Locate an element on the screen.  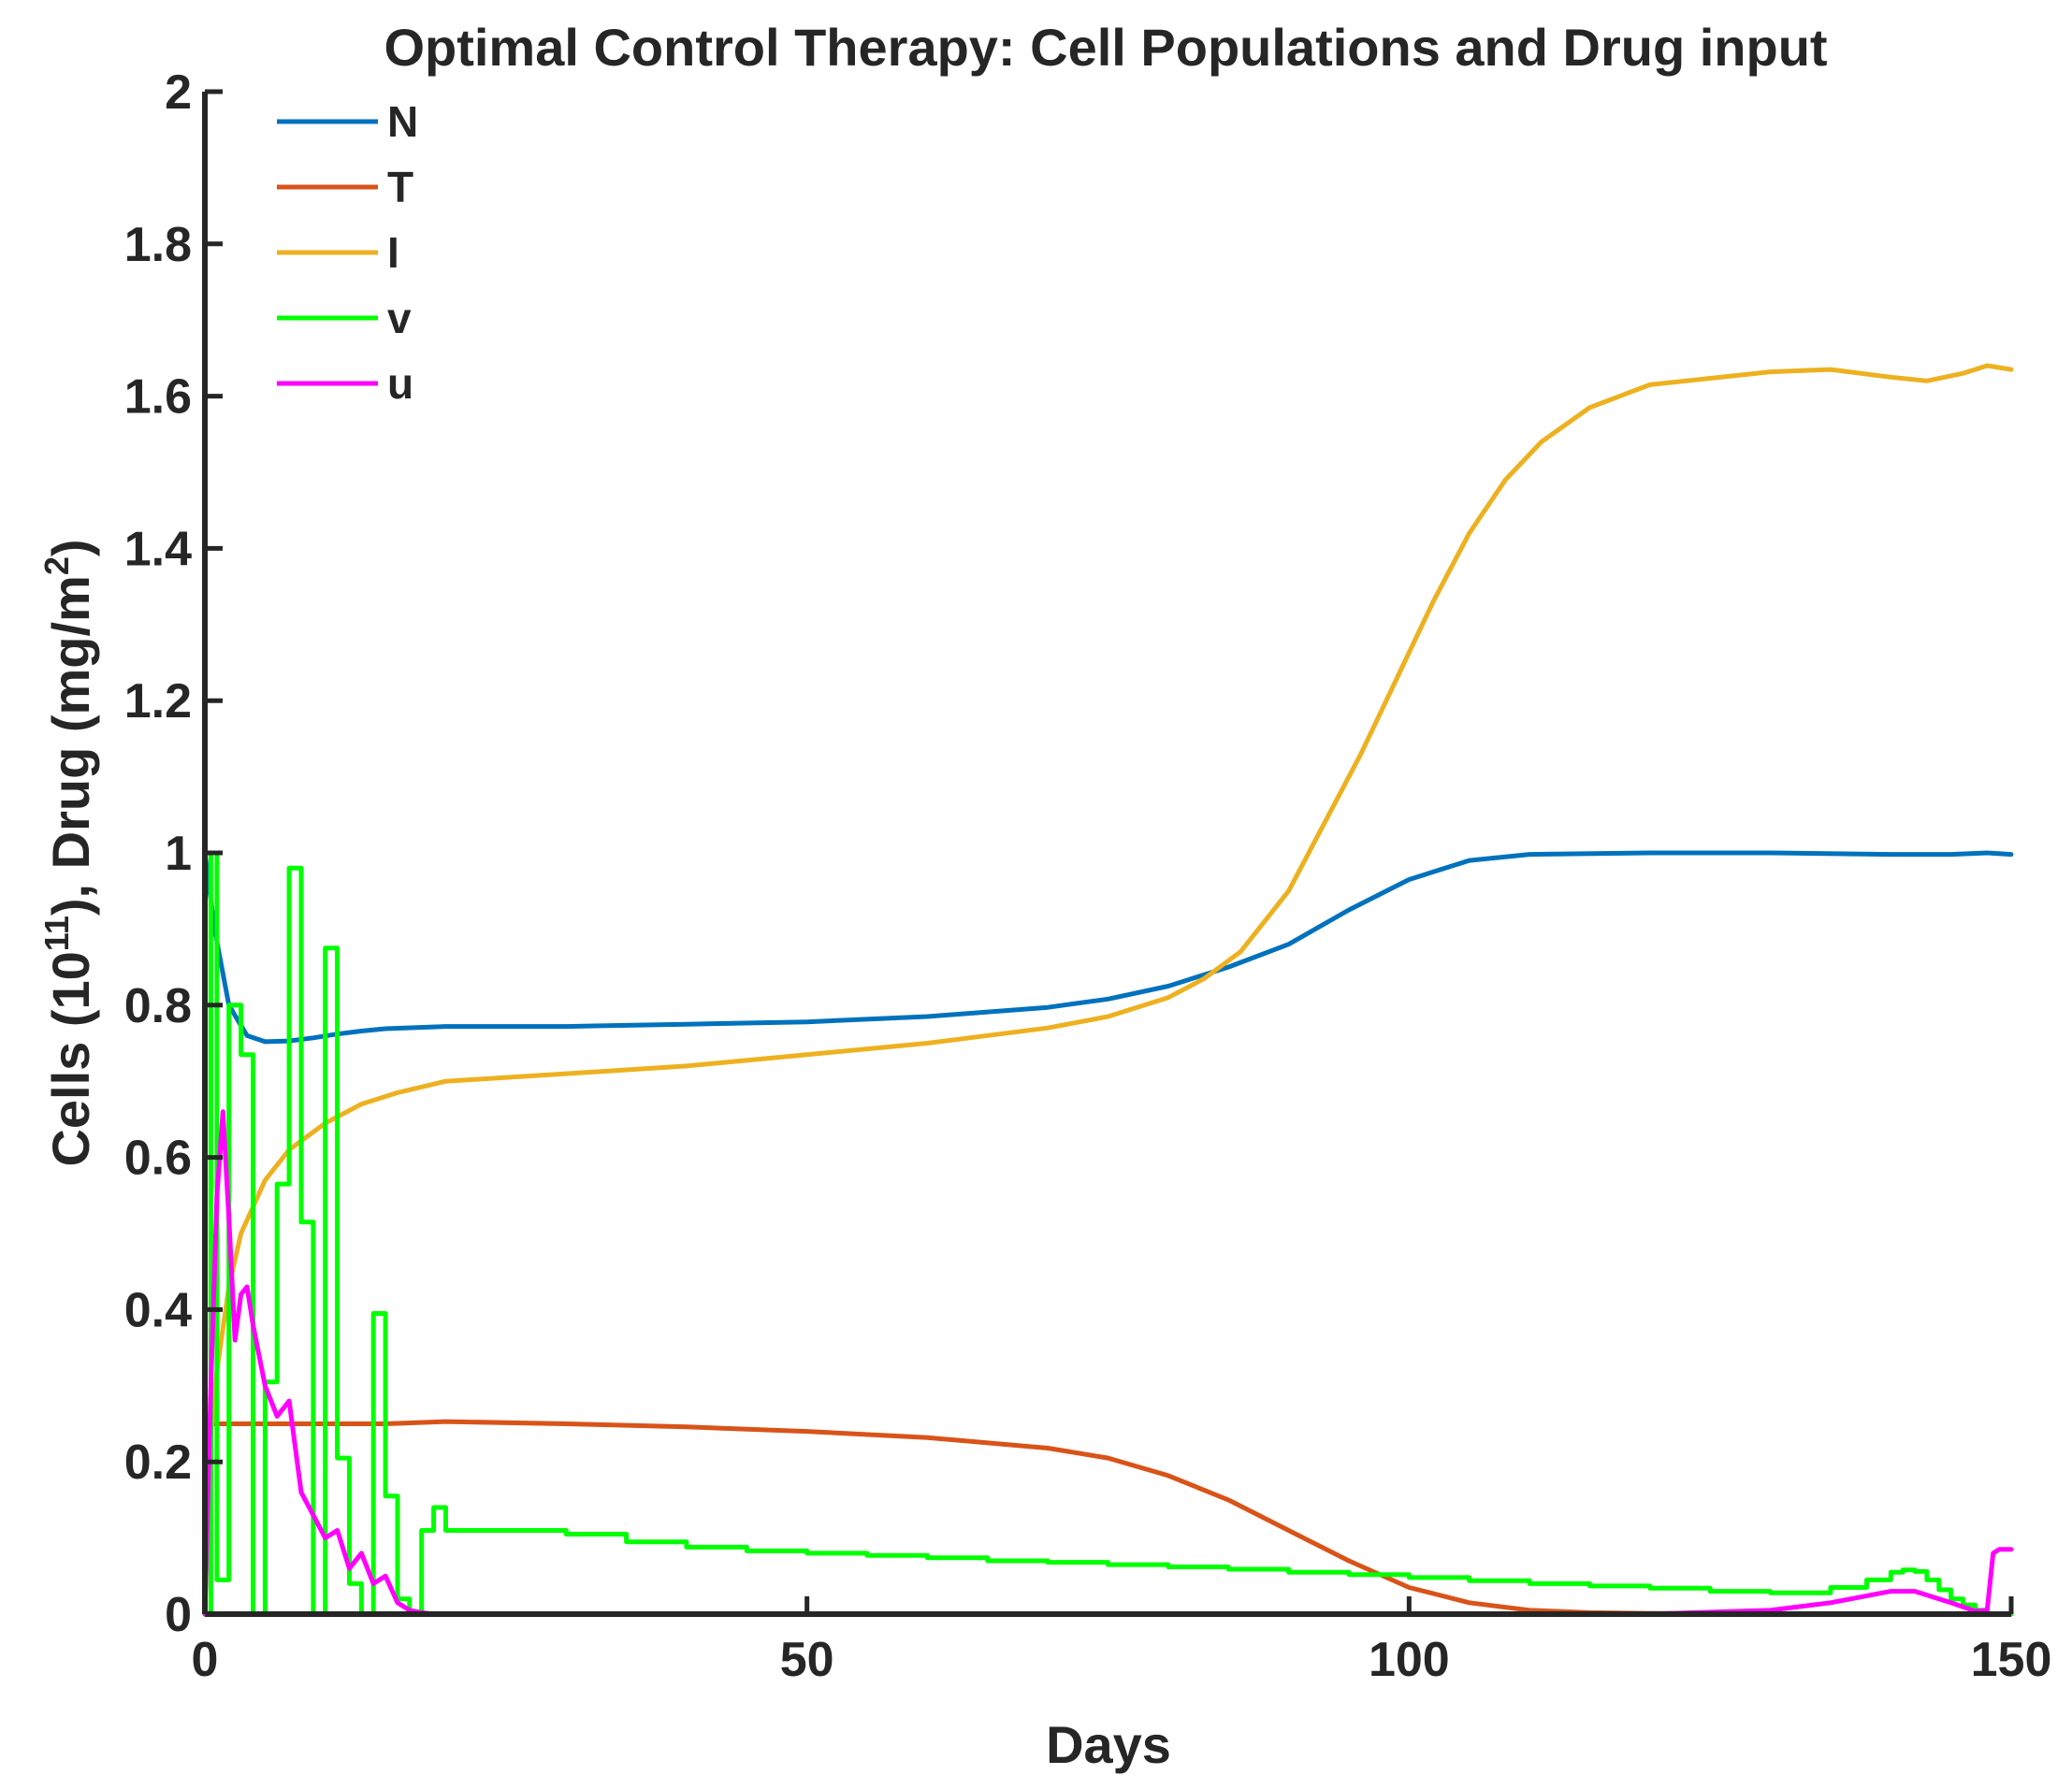
y-tick-label: 1.6 is located at coordinates (158, 397).